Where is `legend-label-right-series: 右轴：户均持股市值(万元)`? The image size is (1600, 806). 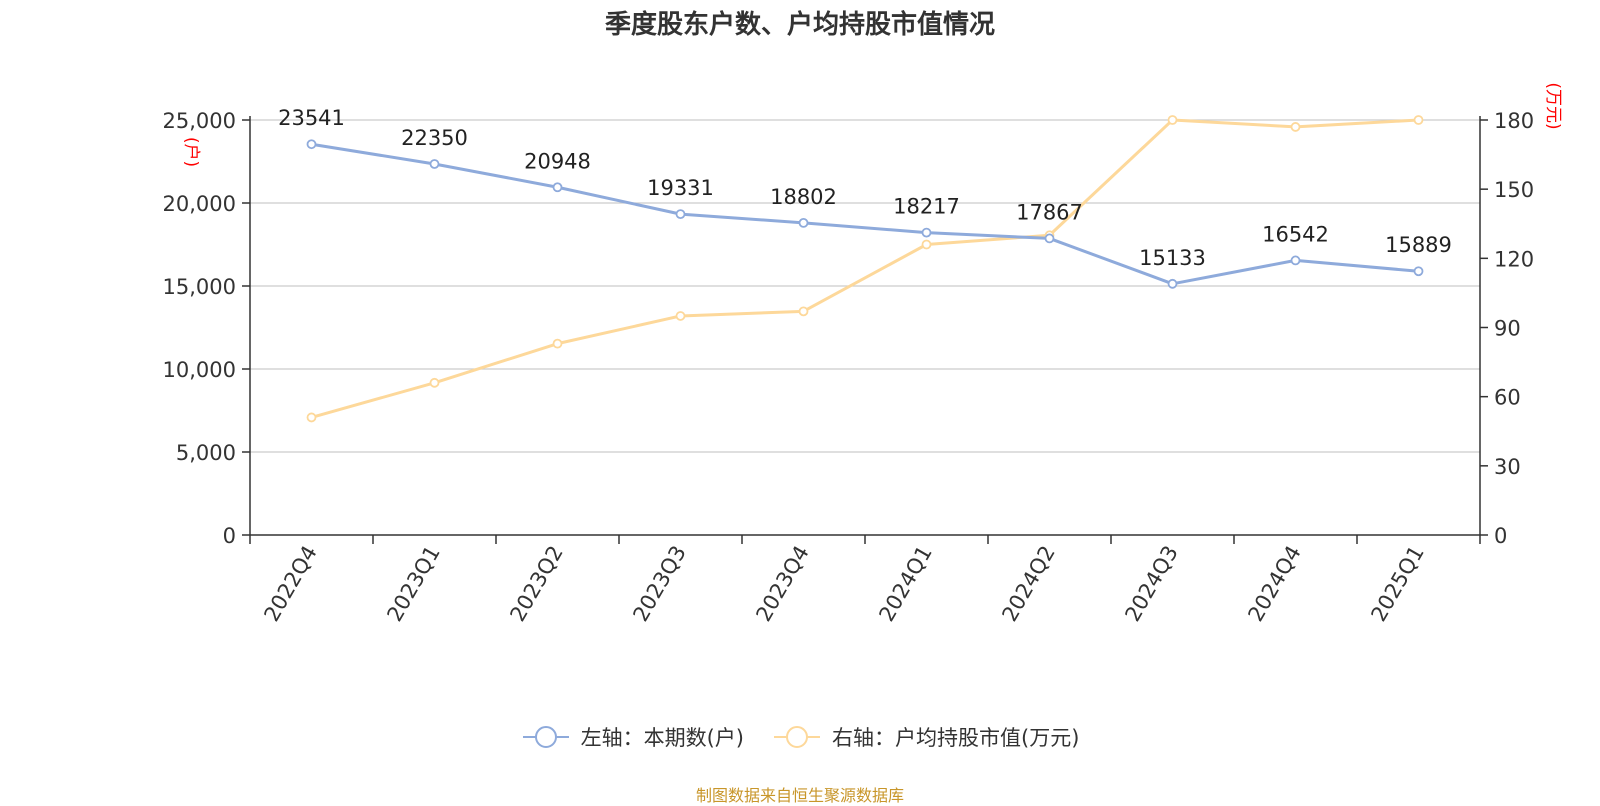
legend-label-right-series: 右轴：户均持股市值(万元) is located at coordinates (956, 738).